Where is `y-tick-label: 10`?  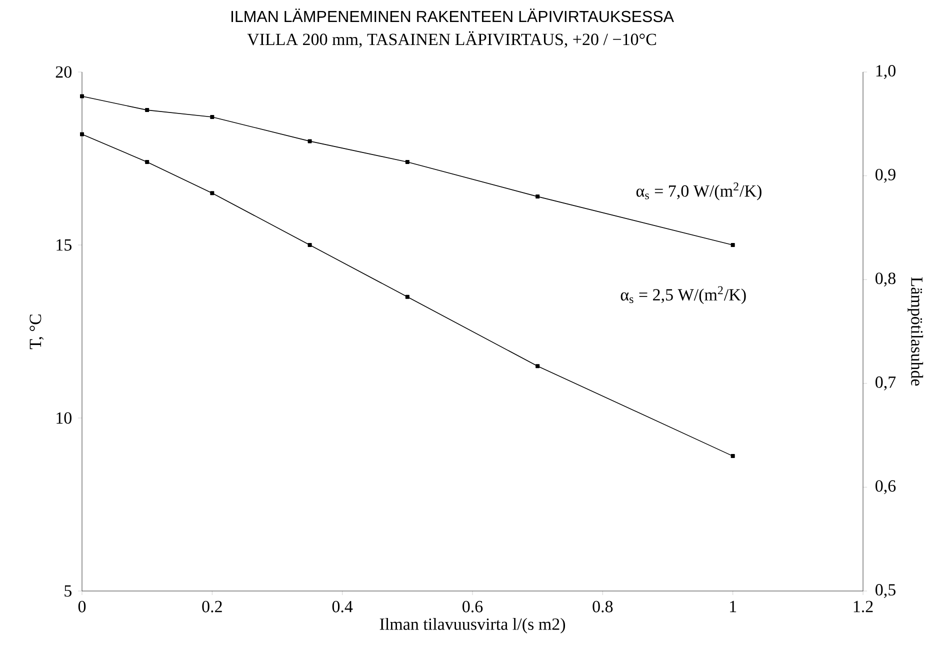
y-tick-label: 10 is located at coordinates (64, 418).